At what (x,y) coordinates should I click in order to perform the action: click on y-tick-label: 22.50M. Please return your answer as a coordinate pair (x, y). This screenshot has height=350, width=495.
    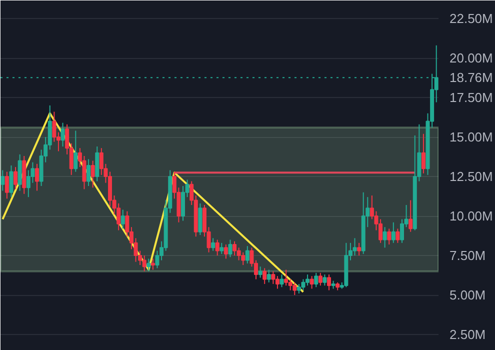
    Looking at the image, I should click on (471, 18).